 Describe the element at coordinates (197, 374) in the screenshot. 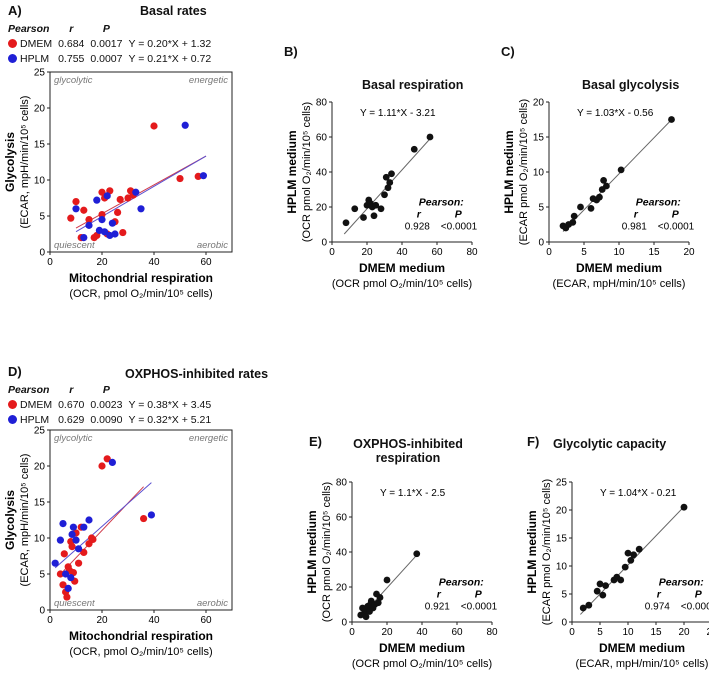

I see `panel-d-title: OXPHOS-inhibited rates` at that location.